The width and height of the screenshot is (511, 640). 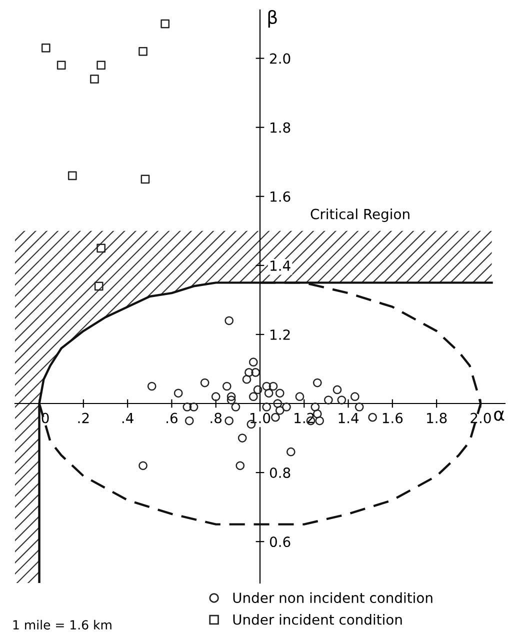 I want to click on y-tick-label: 0.8, so click(x=280, y=473).